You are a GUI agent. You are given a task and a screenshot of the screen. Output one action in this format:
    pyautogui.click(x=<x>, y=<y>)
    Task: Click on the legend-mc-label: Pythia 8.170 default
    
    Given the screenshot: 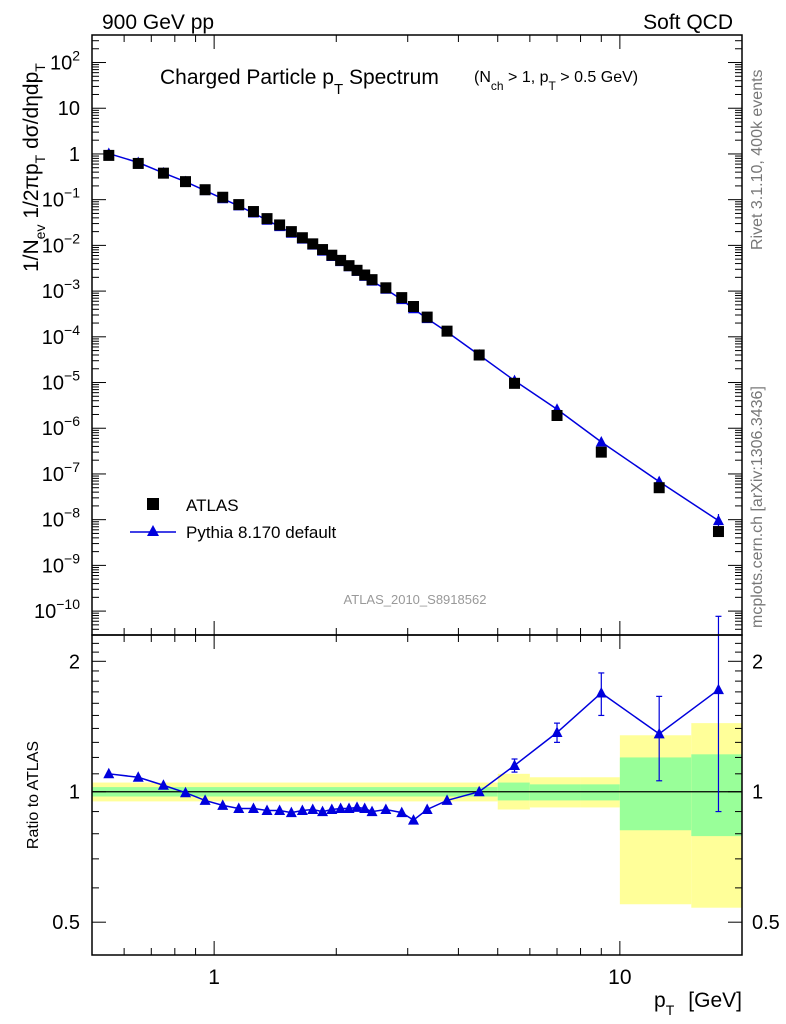 What is the action you would take?
    pyautogui.click(x=261, y=532)
    